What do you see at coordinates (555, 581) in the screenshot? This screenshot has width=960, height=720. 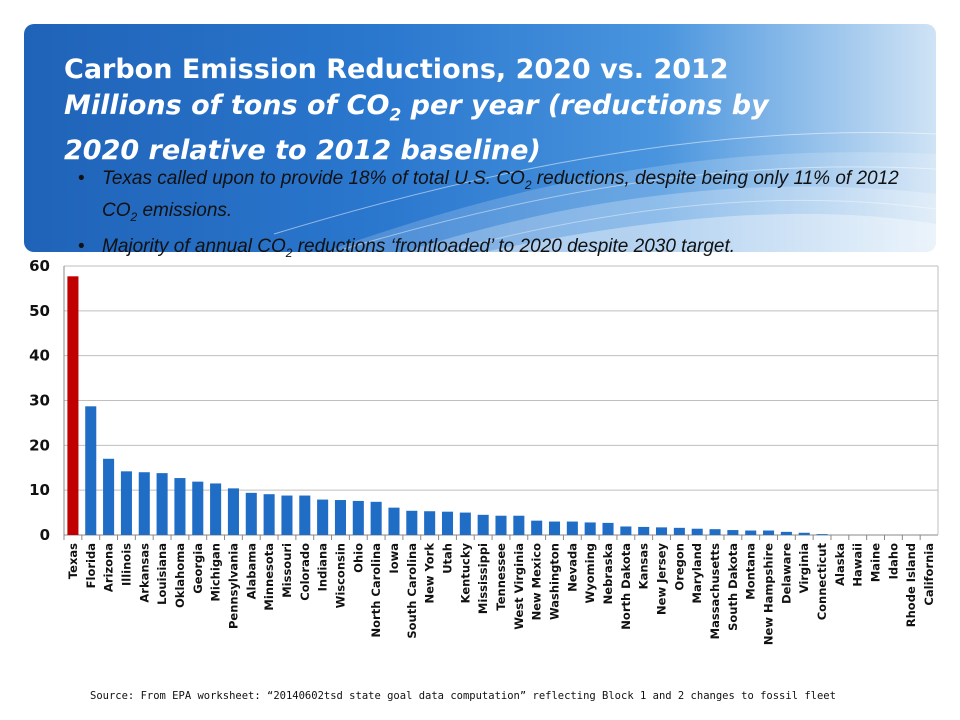 I see `x-tick-label: Washington` at bounding box center [555, 581].